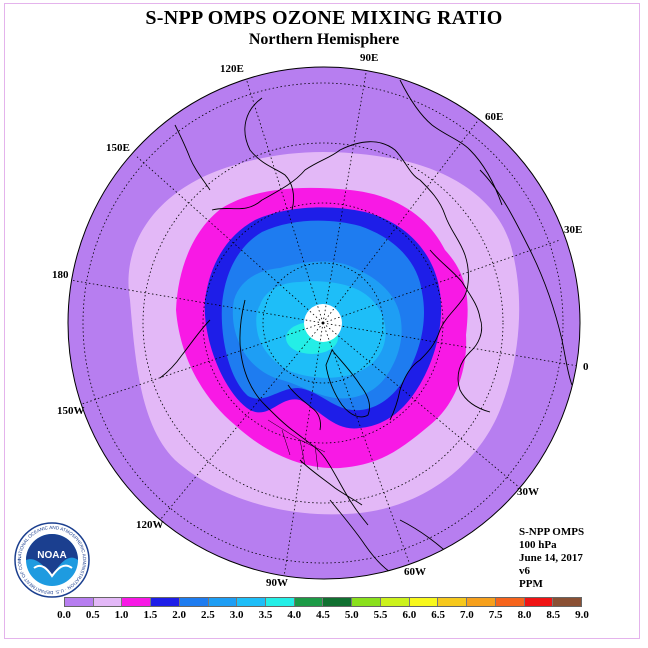 The width and height of the screenshot is (648, 648). Describe the element at coordinates (360, 536) in the screenshot. I see `coast-central-america` at that location.